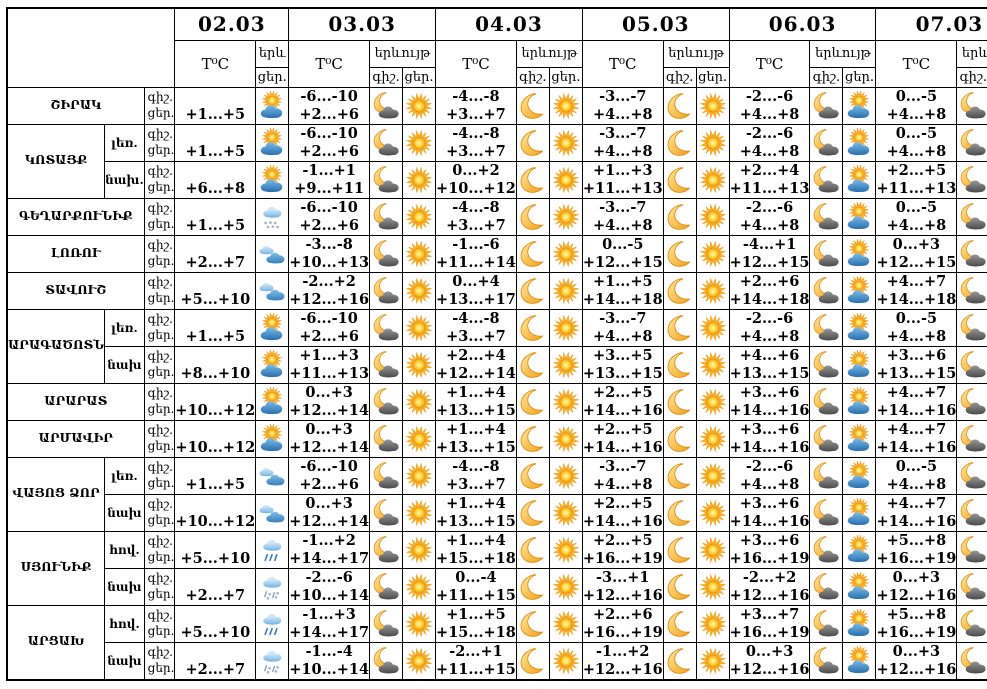  What do you see at coordinates (329, 151) in the screenshot?
I see `day-temp: +2...+6` at bounding box center [329, 151].